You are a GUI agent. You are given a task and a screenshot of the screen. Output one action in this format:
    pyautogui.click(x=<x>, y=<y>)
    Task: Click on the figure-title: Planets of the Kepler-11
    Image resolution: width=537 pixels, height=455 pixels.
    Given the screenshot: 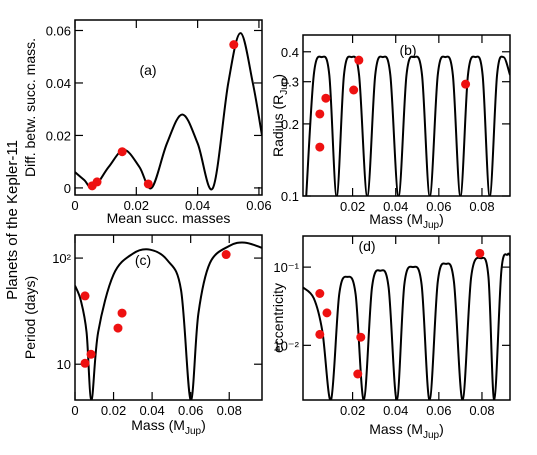 What is the action you would take?
    pyautogui.click(x=12, y=220)
    